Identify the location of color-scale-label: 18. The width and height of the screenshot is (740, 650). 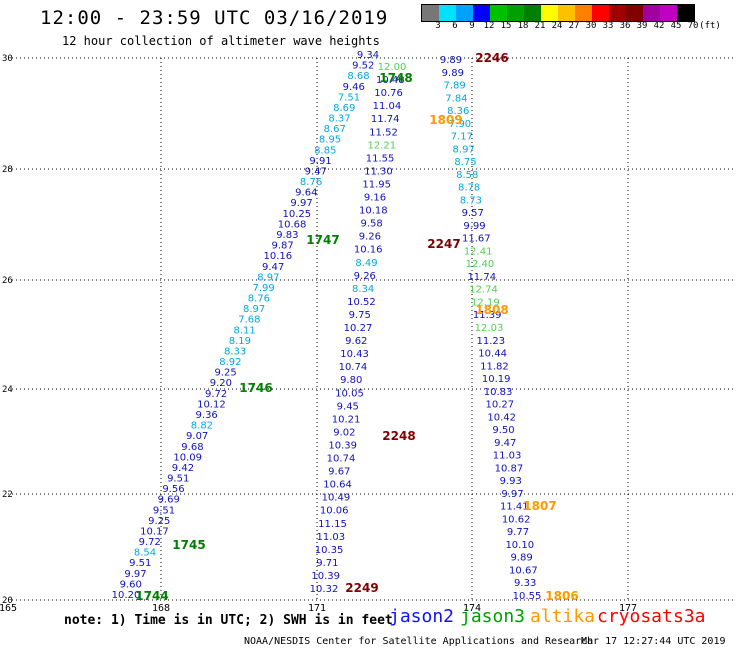
(523, 26).